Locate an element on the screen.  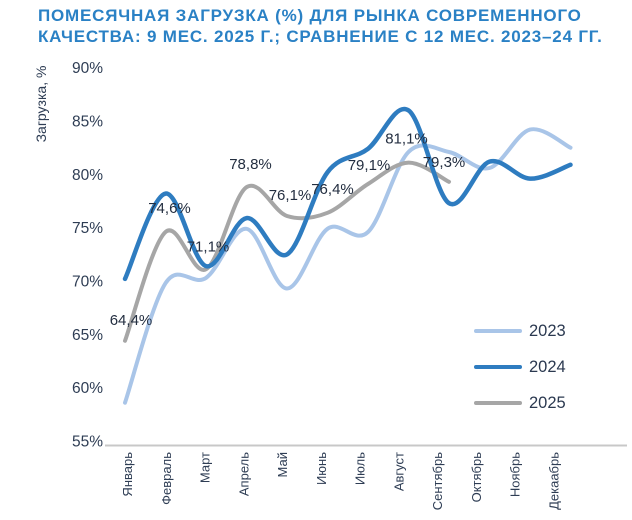
x-tick-label: Июнь is located at coordinates (321, 468).